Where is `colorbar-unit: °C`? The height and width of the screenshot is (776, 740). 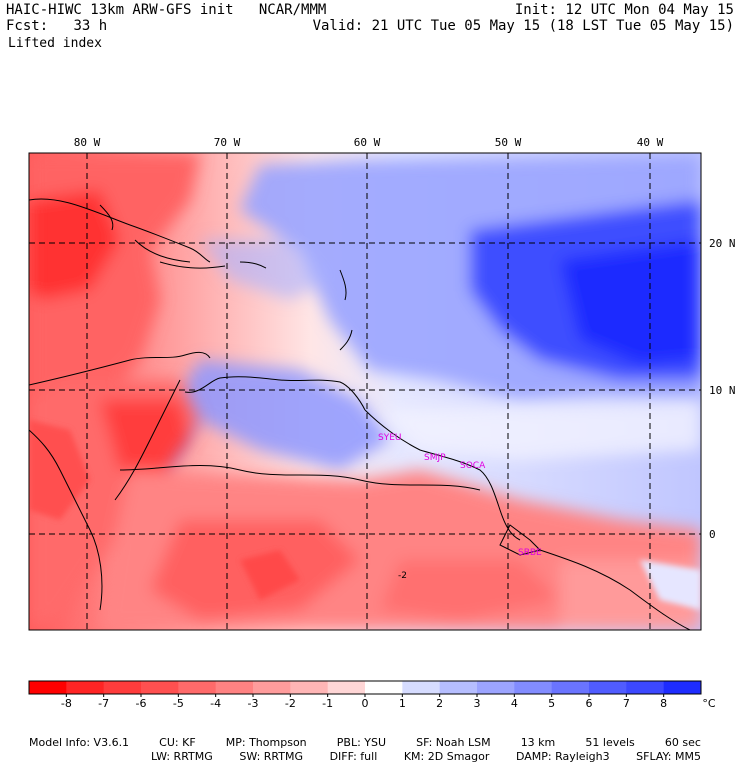
colorbar-unit: °C is located at coordinates (709, 703).